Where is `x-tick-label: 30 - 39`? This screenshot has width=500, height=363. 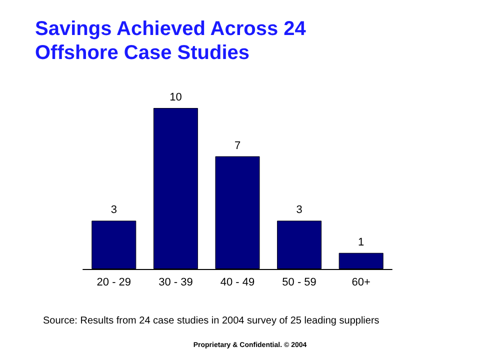 x-tick-label: 30 - 39 is located at coordinates (175, 282).